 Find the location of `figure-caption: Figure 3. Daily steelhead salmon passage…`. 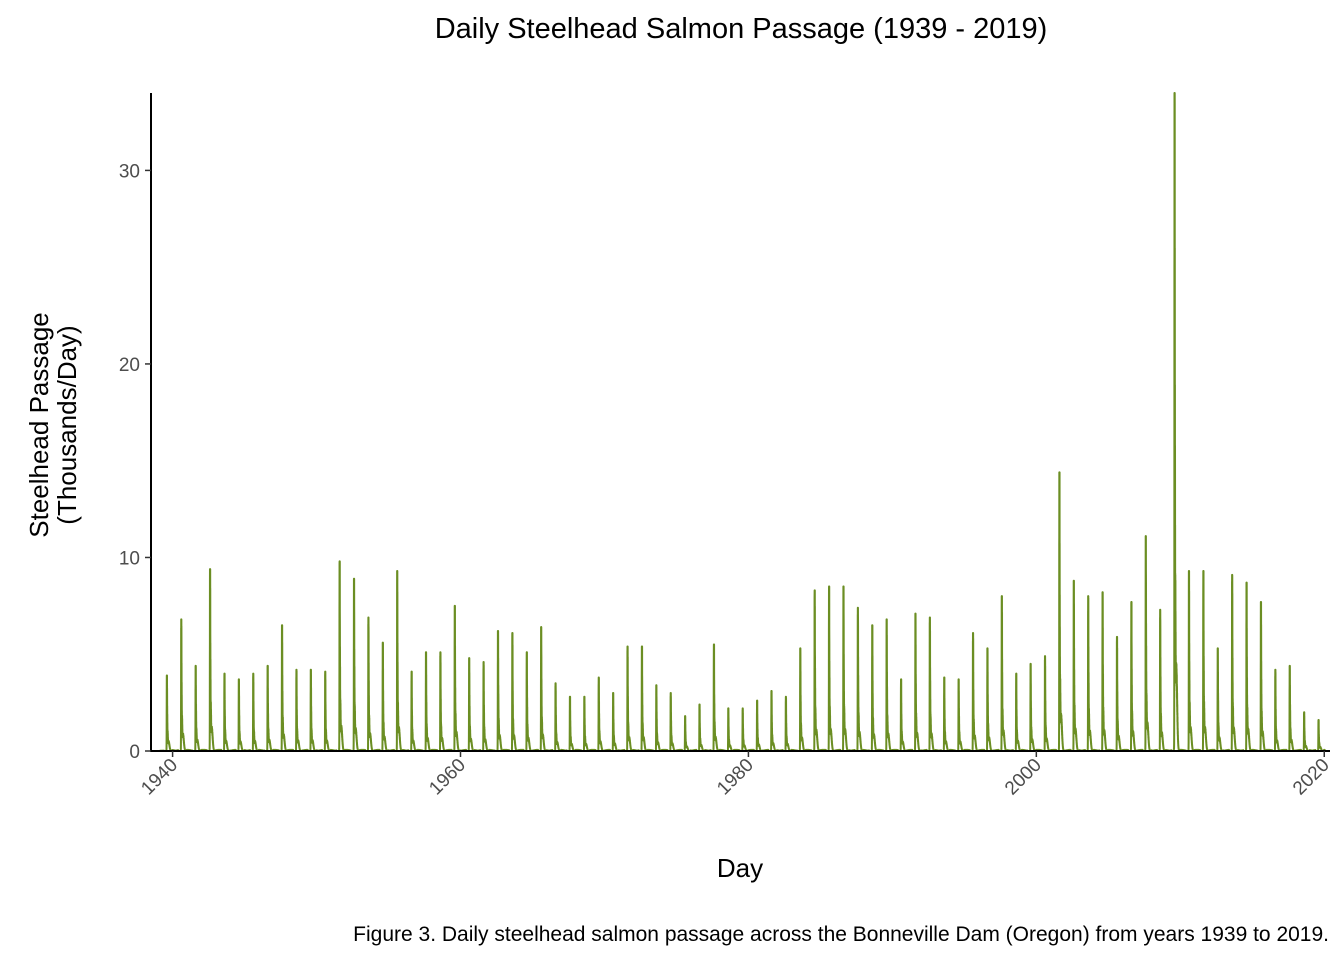

figure-caption: Figure 3. Daily steelhead salmon passage… is located at coordinates (841, 934).